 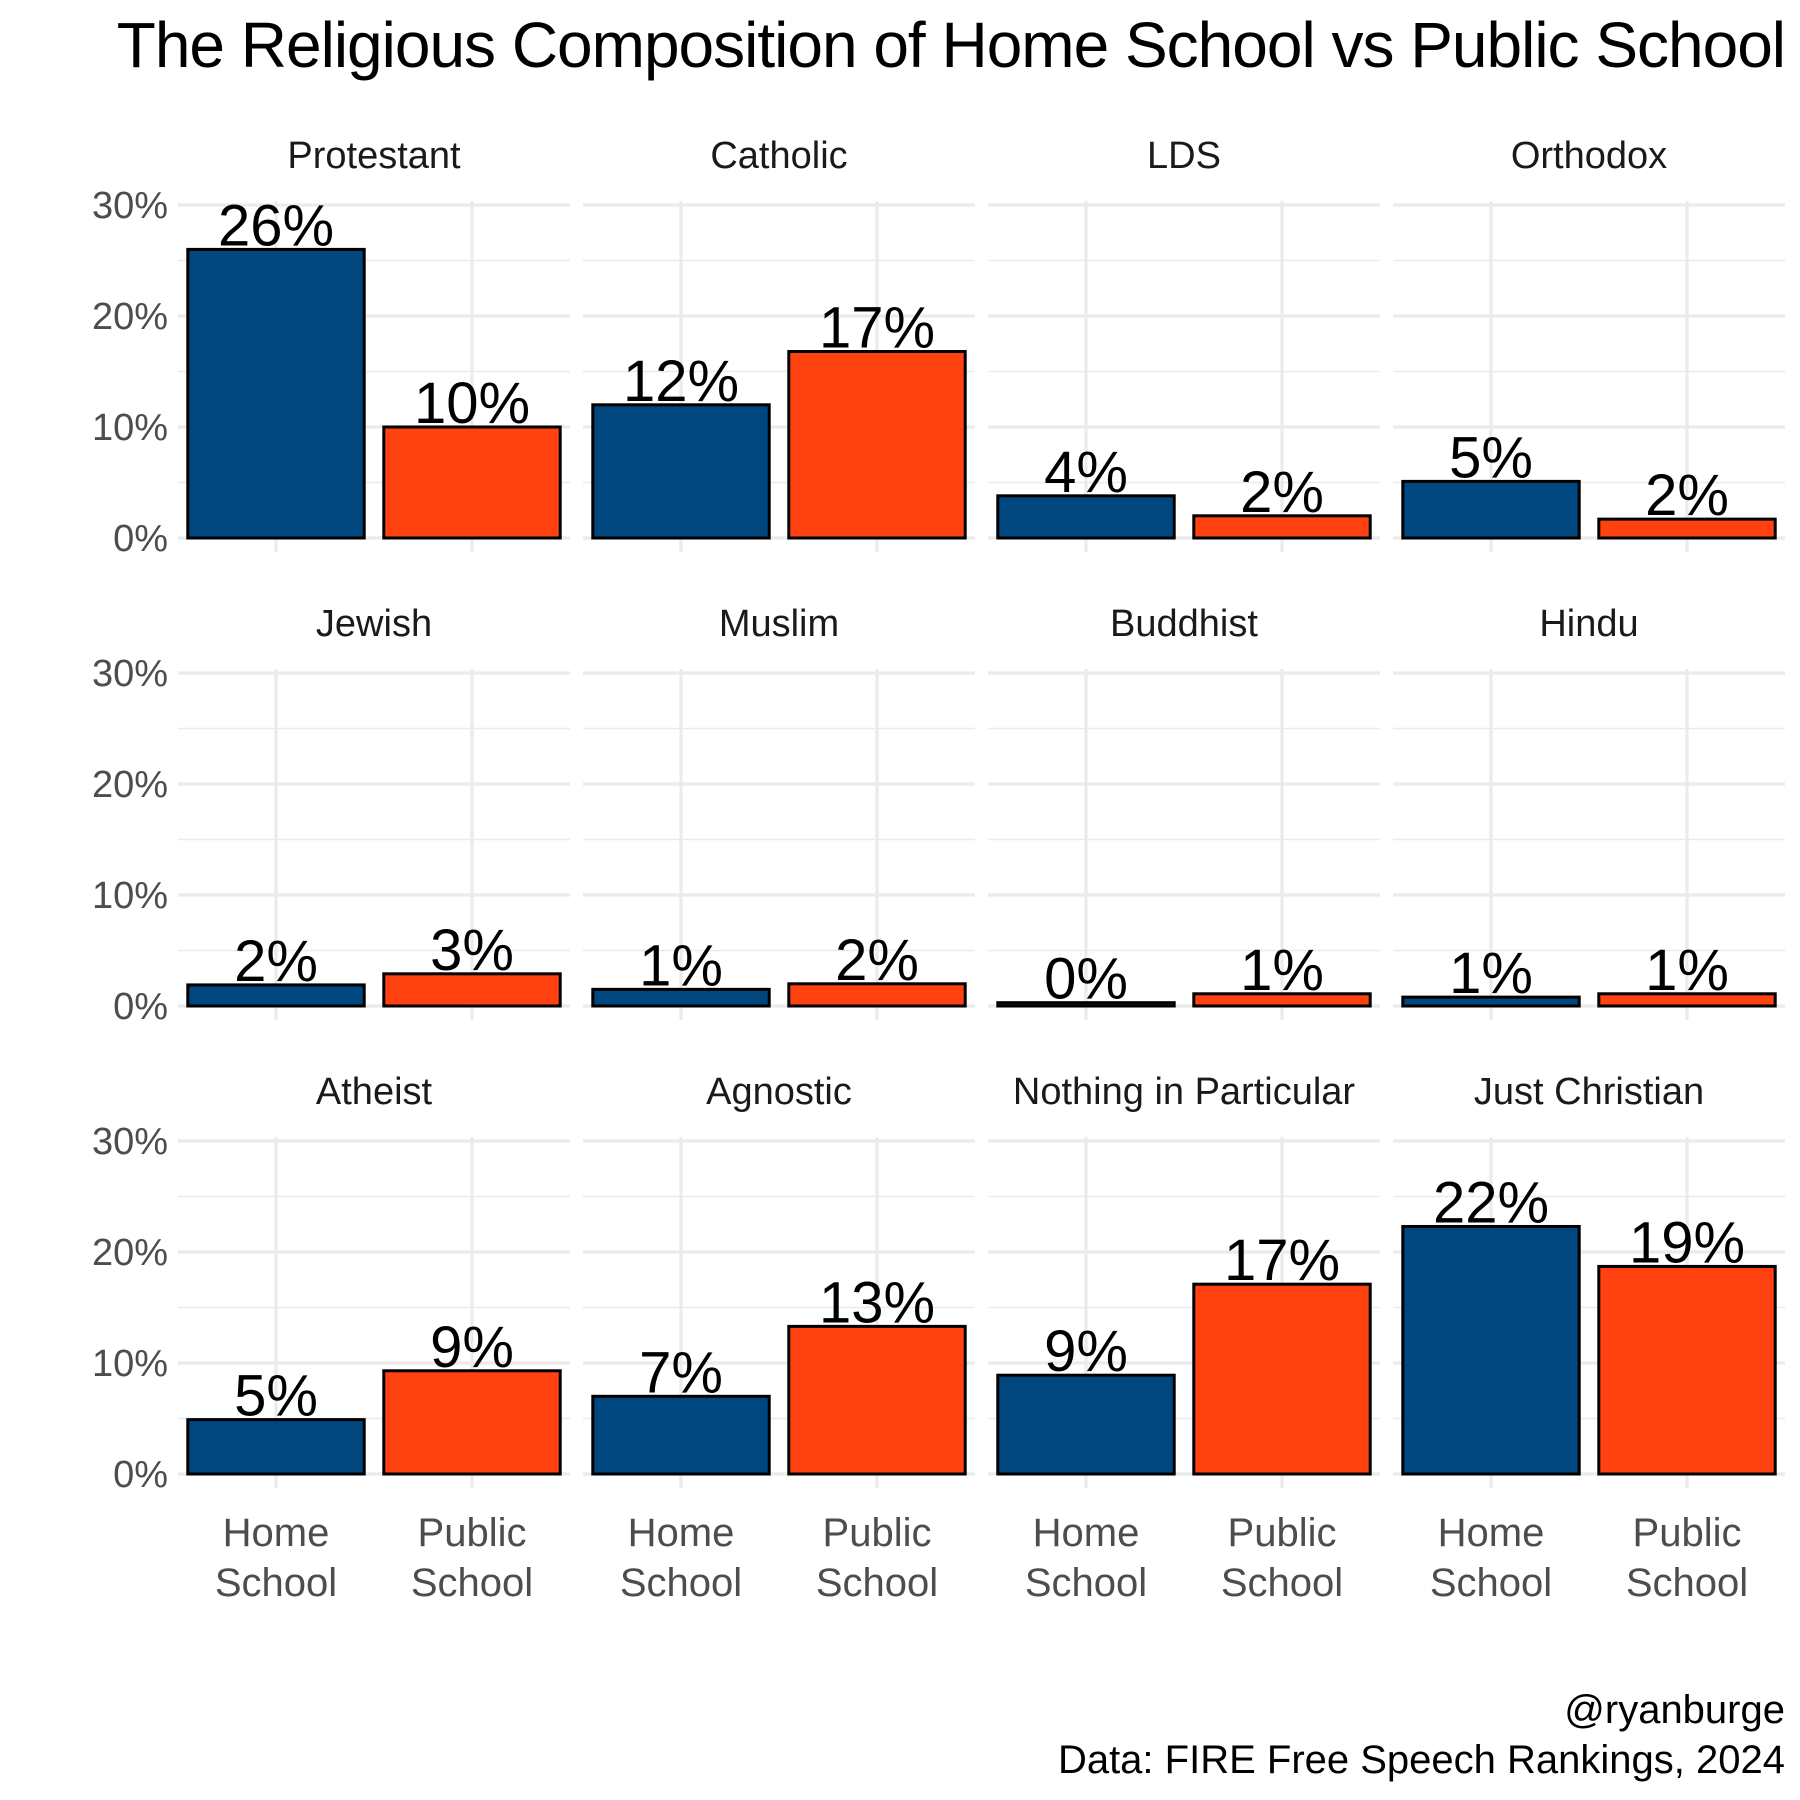 What do you see at coordinates (1086, 1424) in the screenshot?
I see `bar-nothing-in-particular-home-school` at bounding box center [1086, 1424].